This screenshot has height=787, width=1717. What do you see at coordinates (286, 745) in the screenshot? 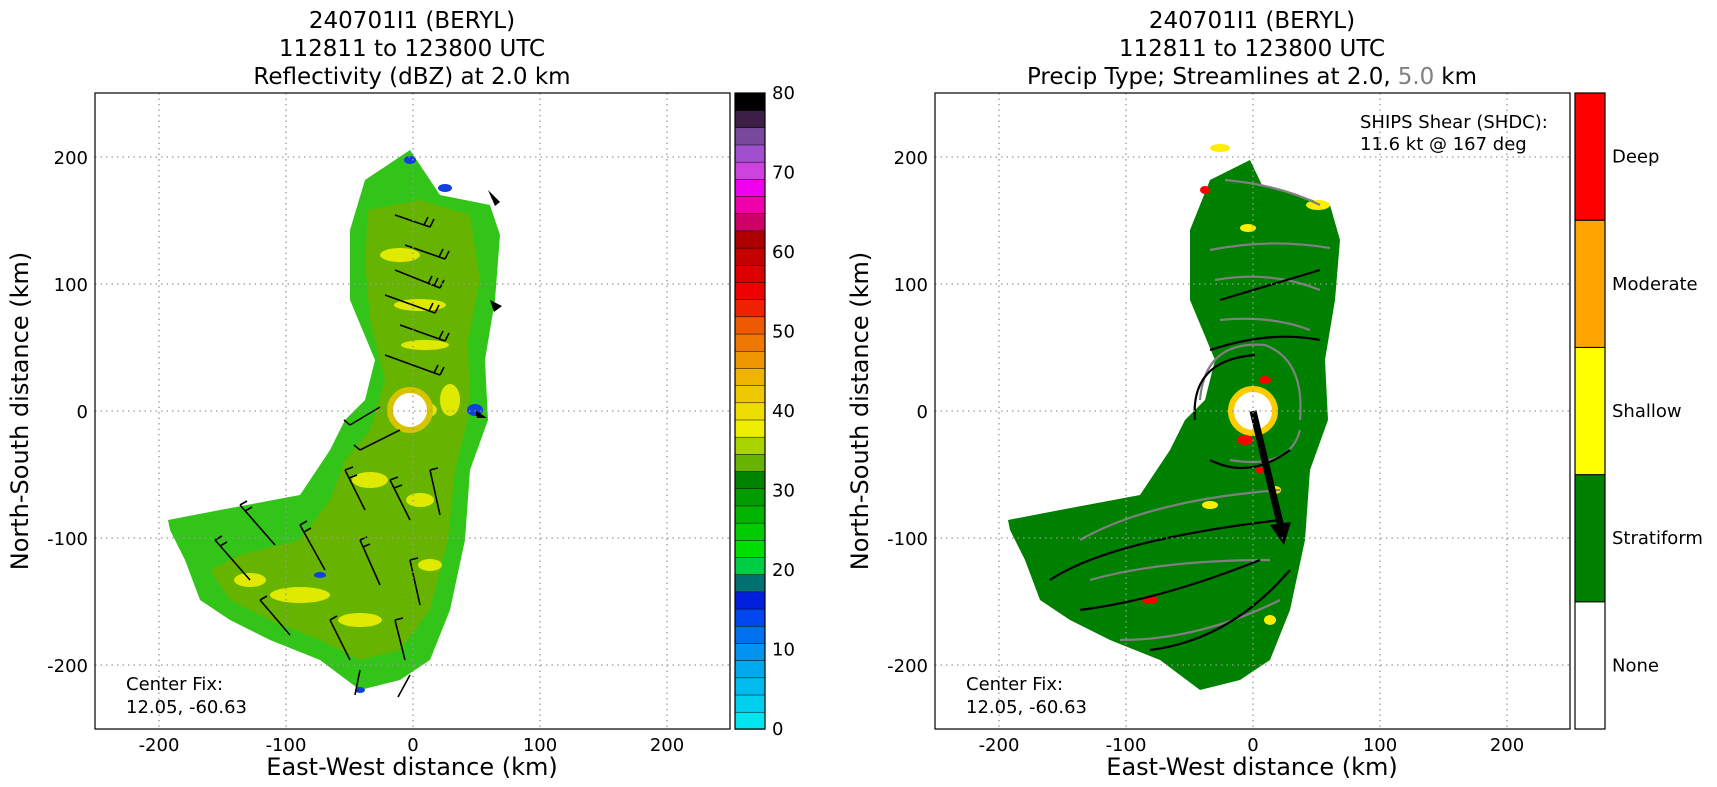
I see `left-x-tick-label: -100` at bounding box center [286, 745].